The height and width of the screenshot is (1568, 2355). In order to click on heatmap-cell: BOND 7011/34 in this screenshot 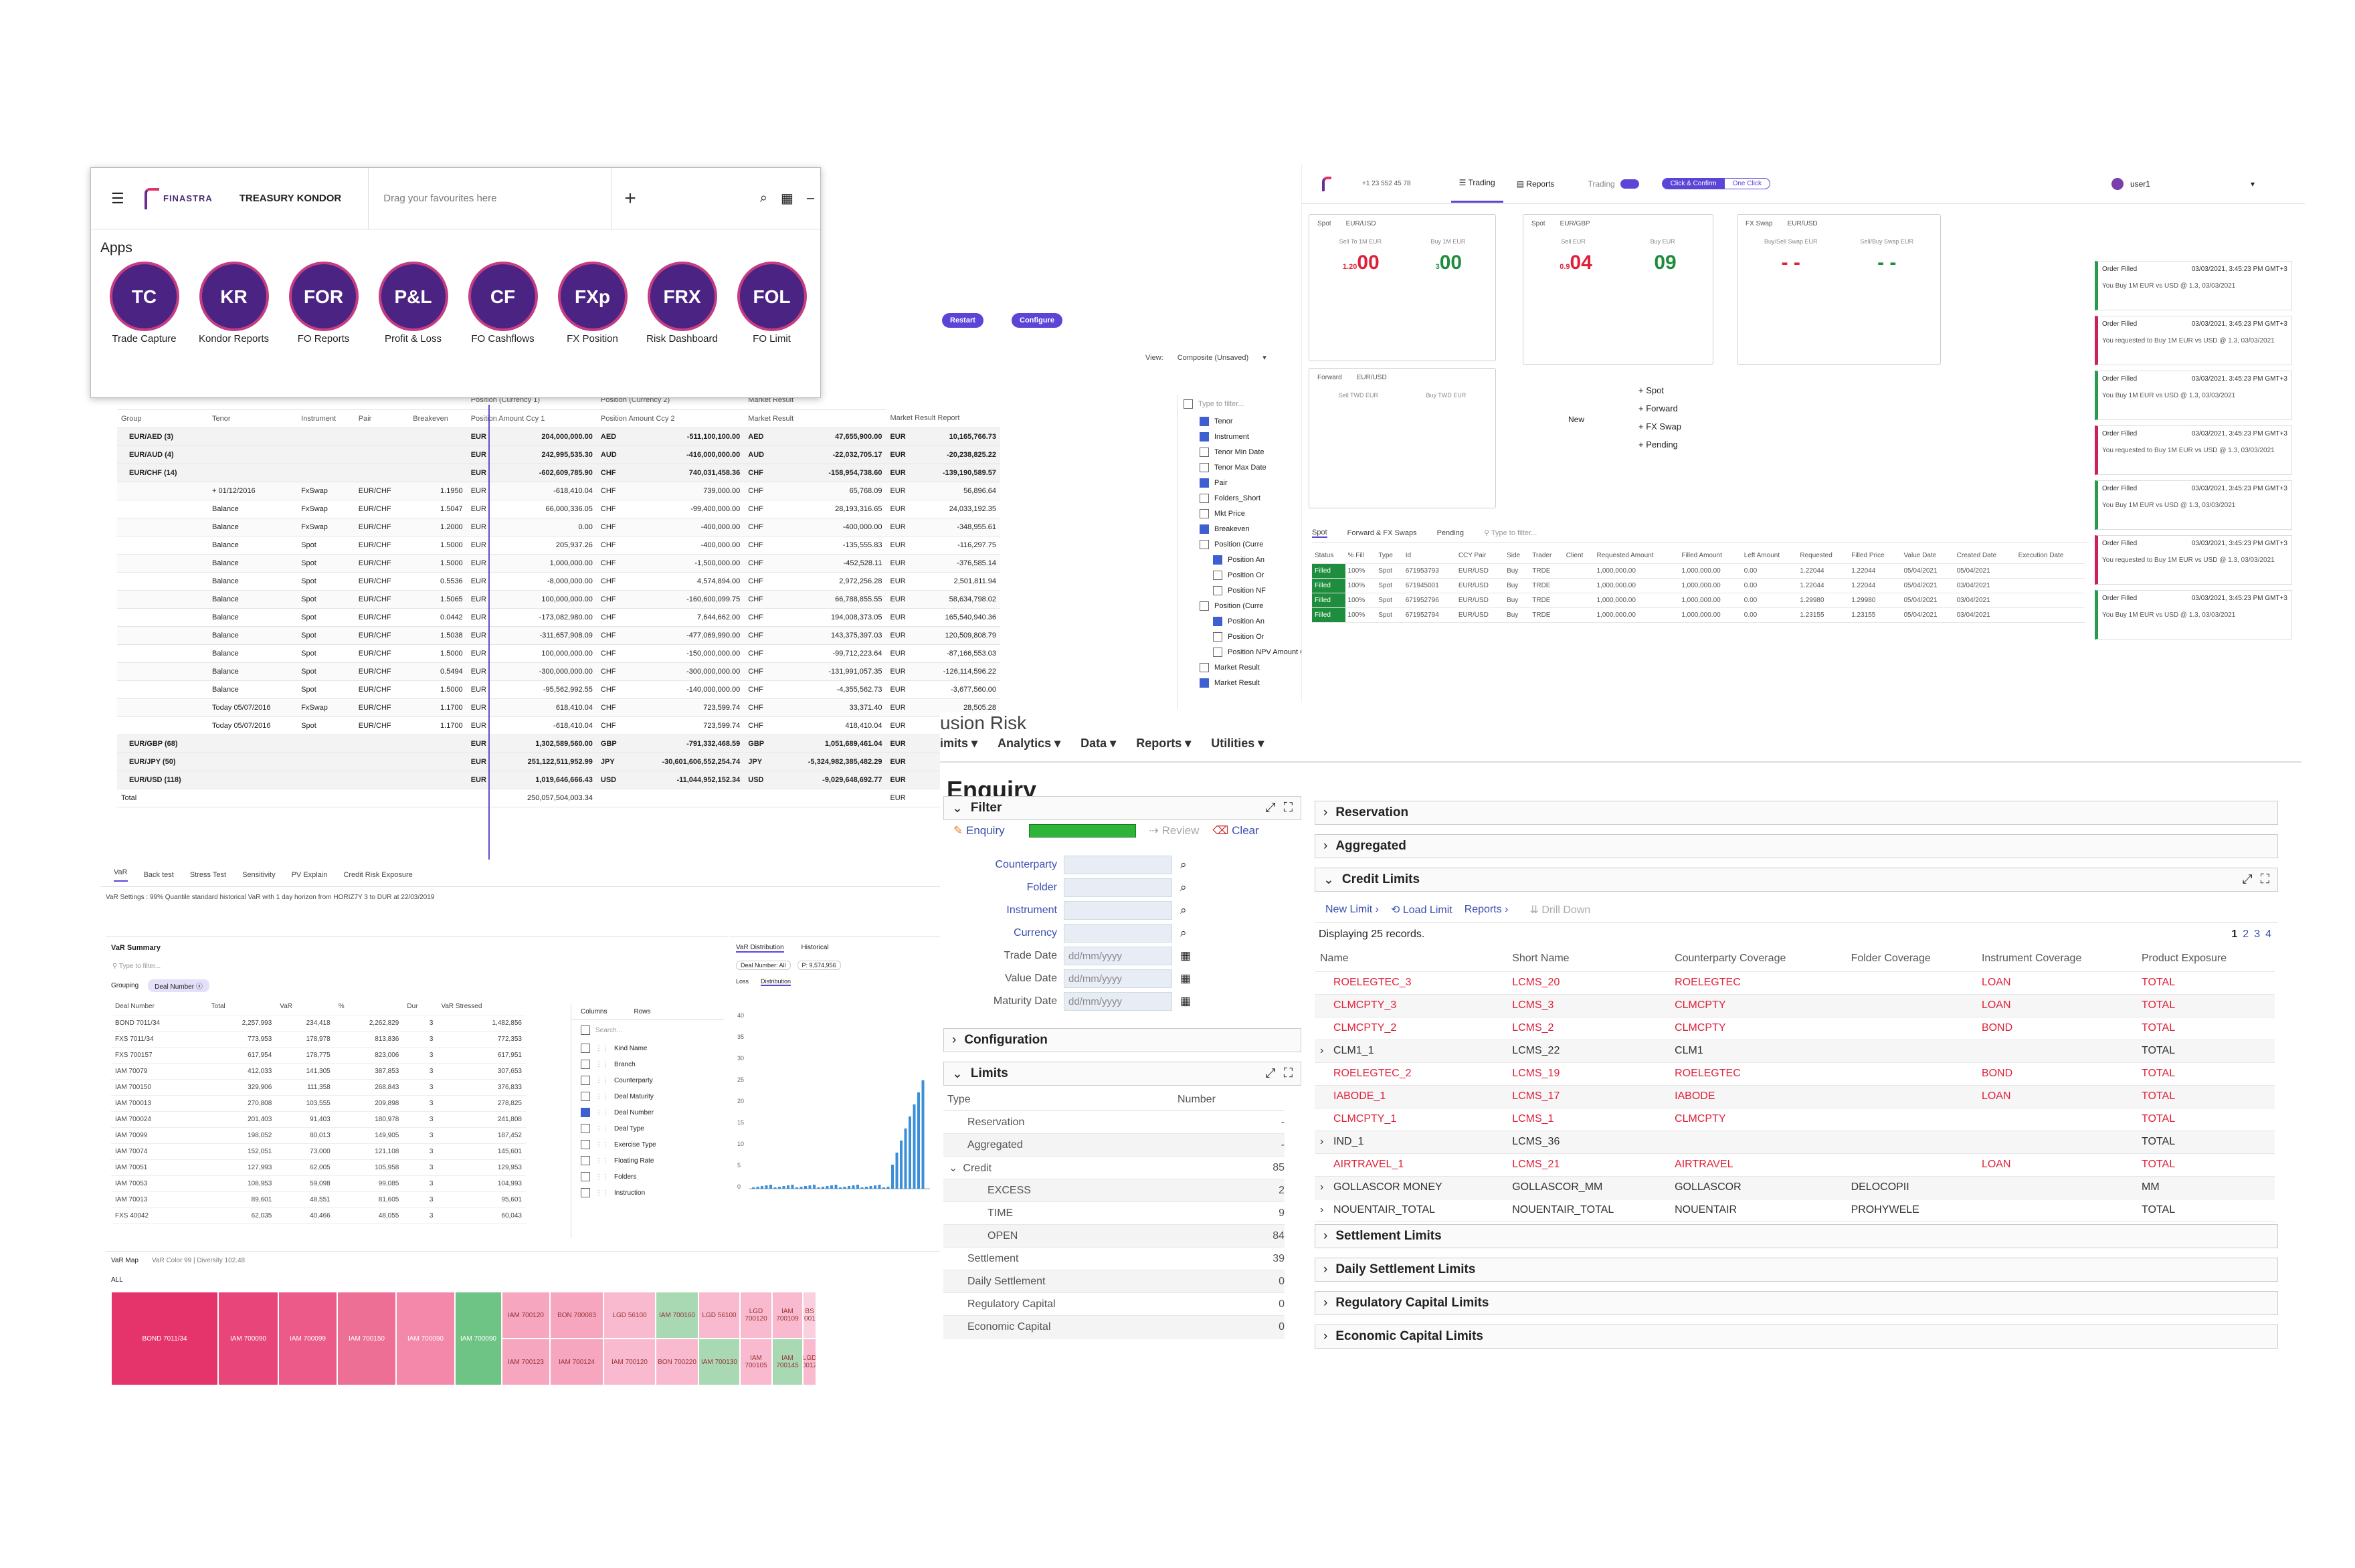, I will do `click(164, 1338)`.